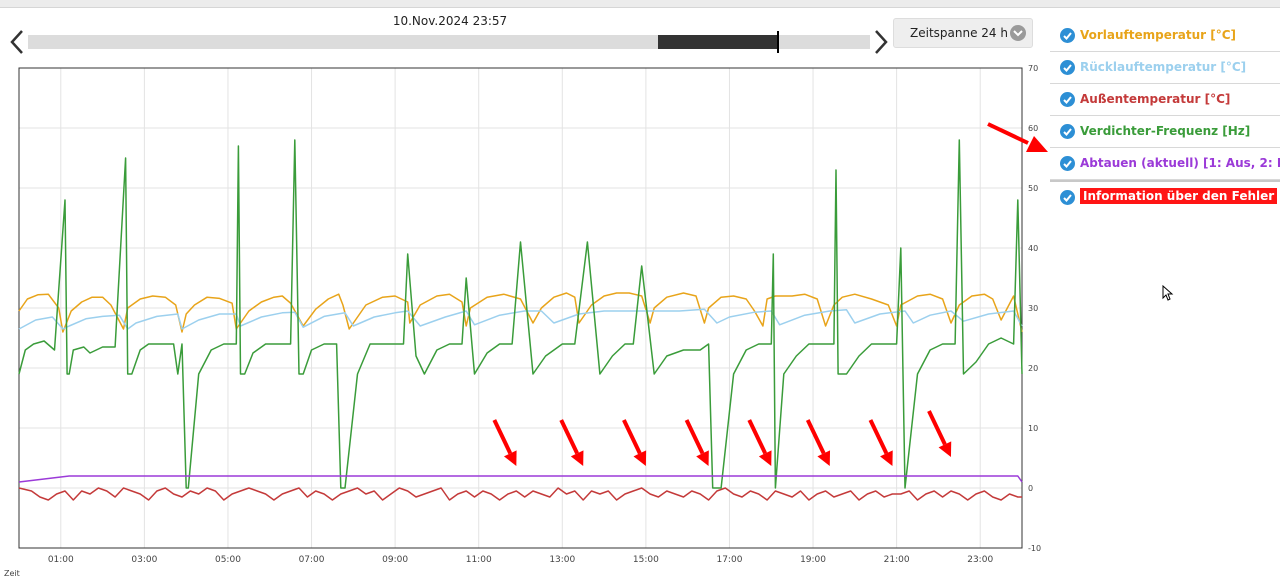 The height and width of the screenshot is (581, 1280). I want to click on chevron-left-icon, so click(16, 42).